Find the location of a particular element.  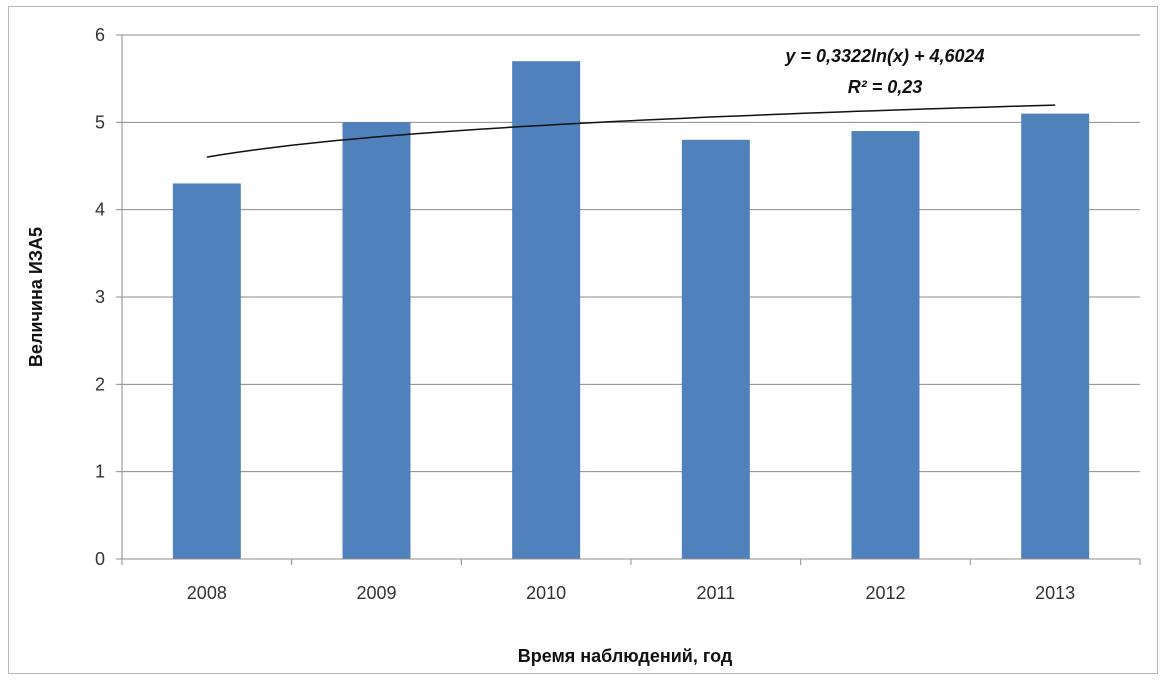

trendline is located at coordinates (631, 131).